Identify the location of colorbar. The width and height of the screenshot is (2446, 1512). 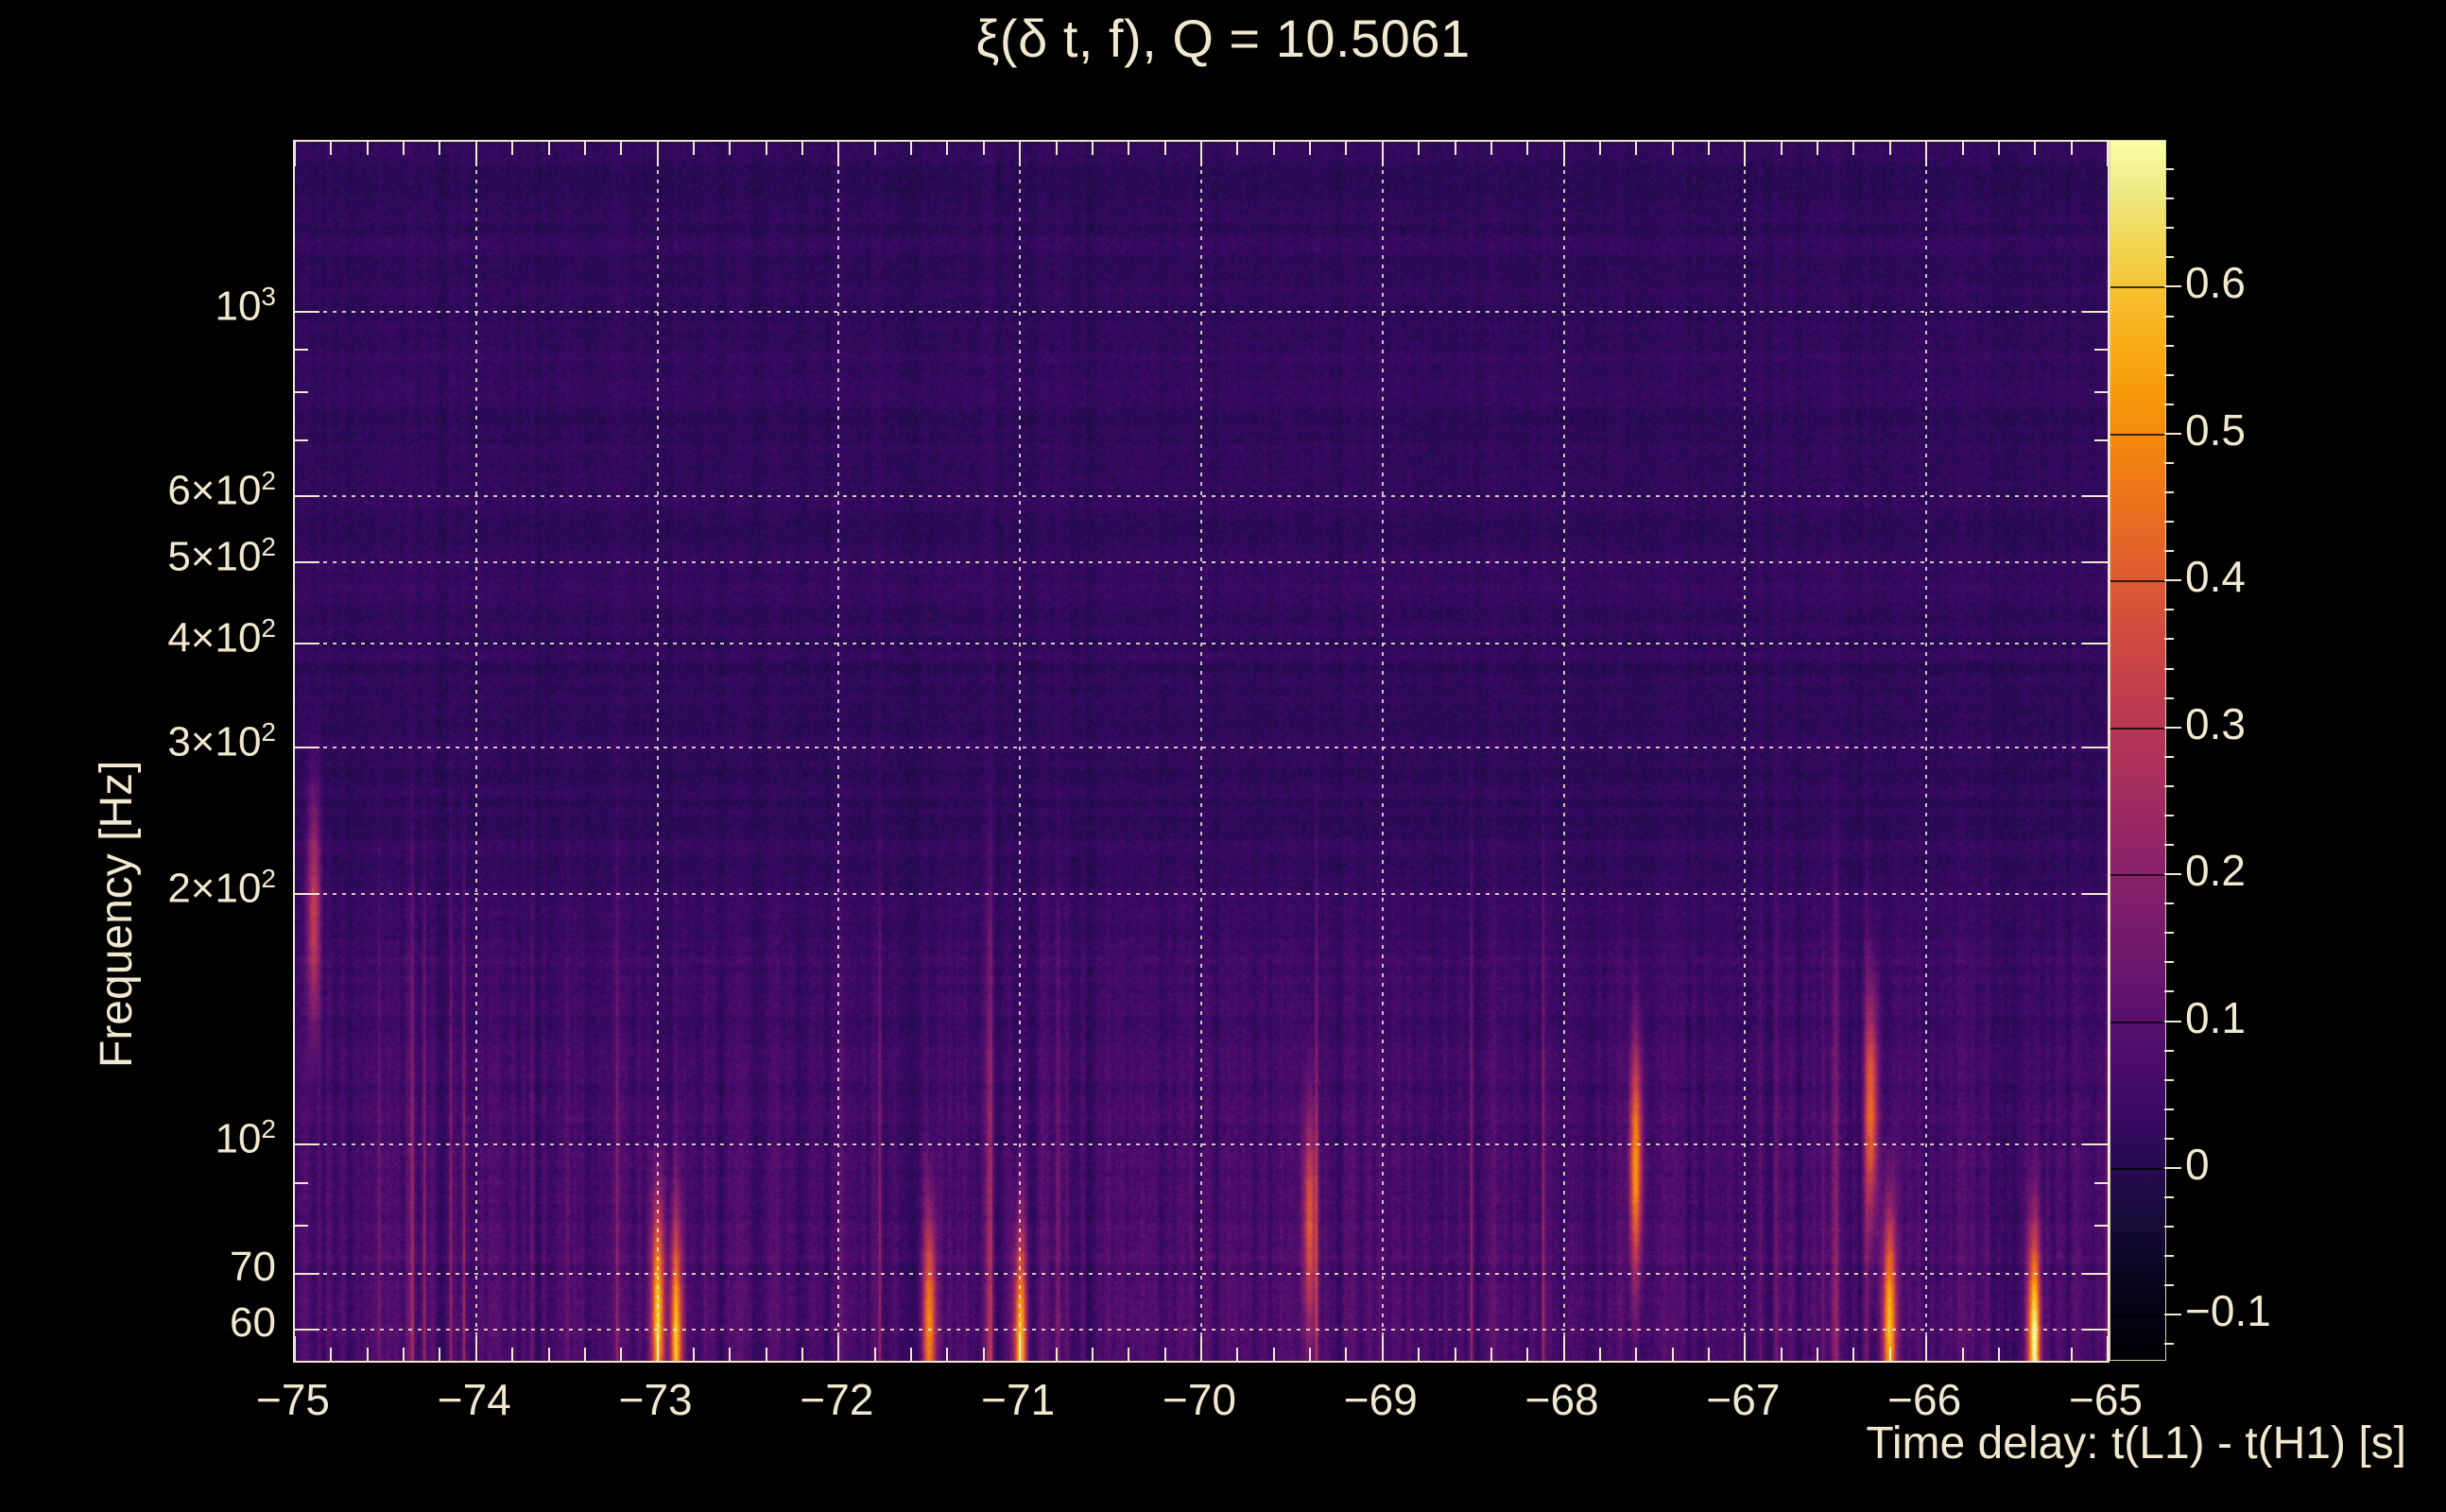
(2138, 750).